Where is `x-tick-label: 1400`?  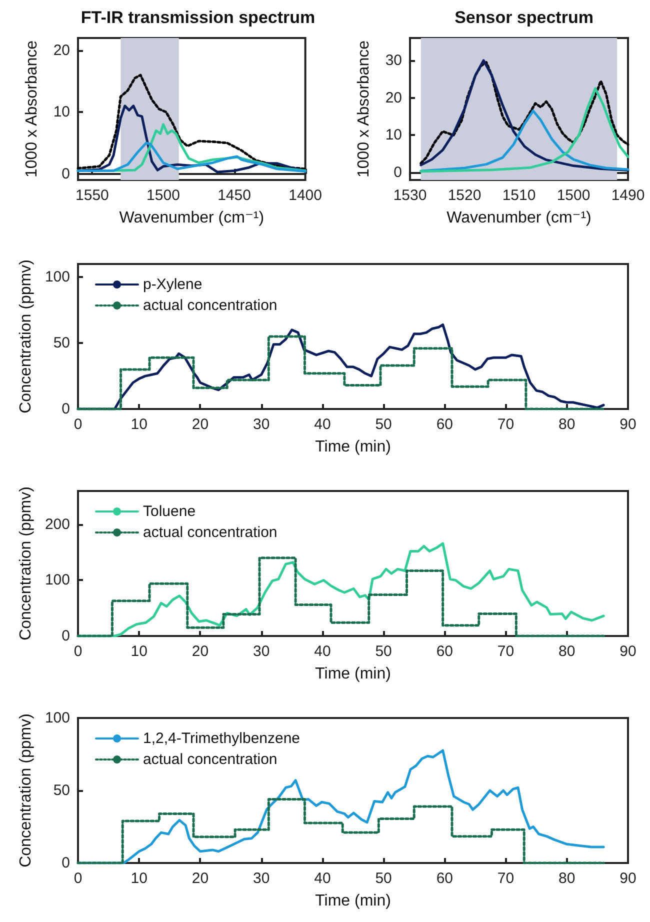 x-tick-label: 1400 is located at coordinates (305, 195).